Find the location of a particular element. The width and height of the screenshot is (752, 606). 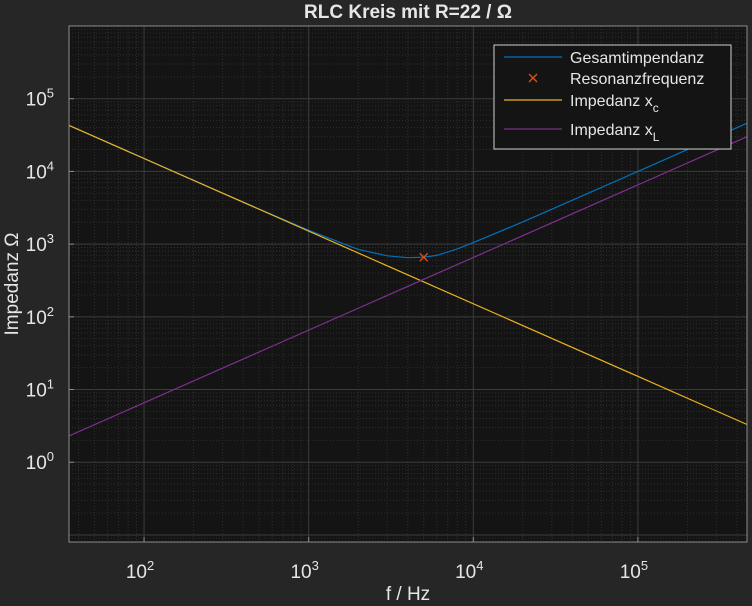

legend-label: Impedanz xc is located at coordinates (614, 104).